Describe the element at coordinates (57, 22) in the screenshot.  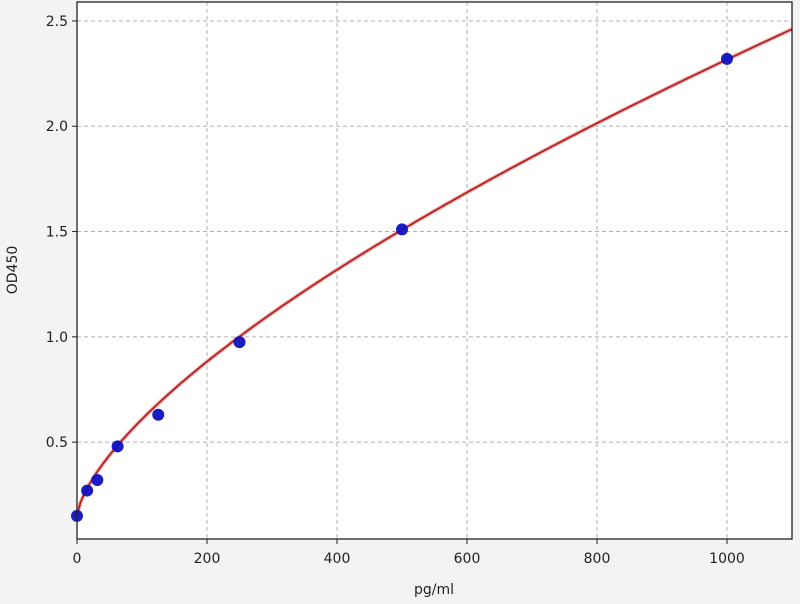
I see `y-tick-label: 2.5` at that location.